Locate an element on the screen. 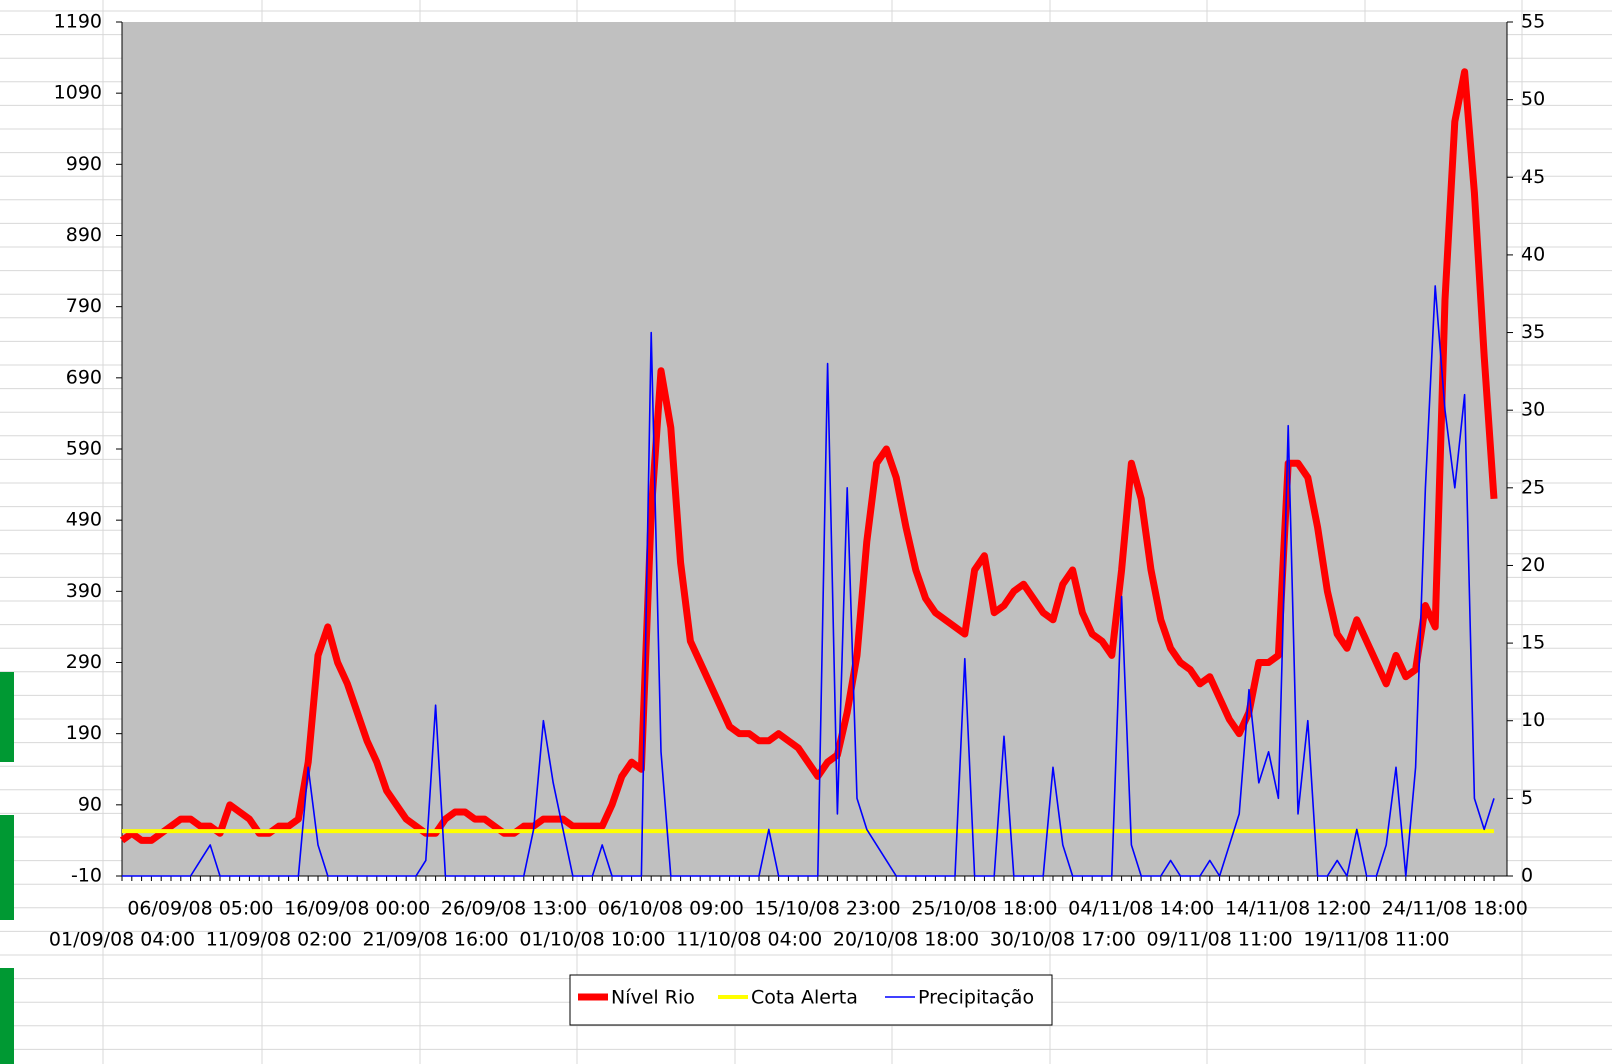 This screenshot has height=1064, width=1612. x-tick-label: 14/11/08 12:00 is located at coordinates (1298, 909).